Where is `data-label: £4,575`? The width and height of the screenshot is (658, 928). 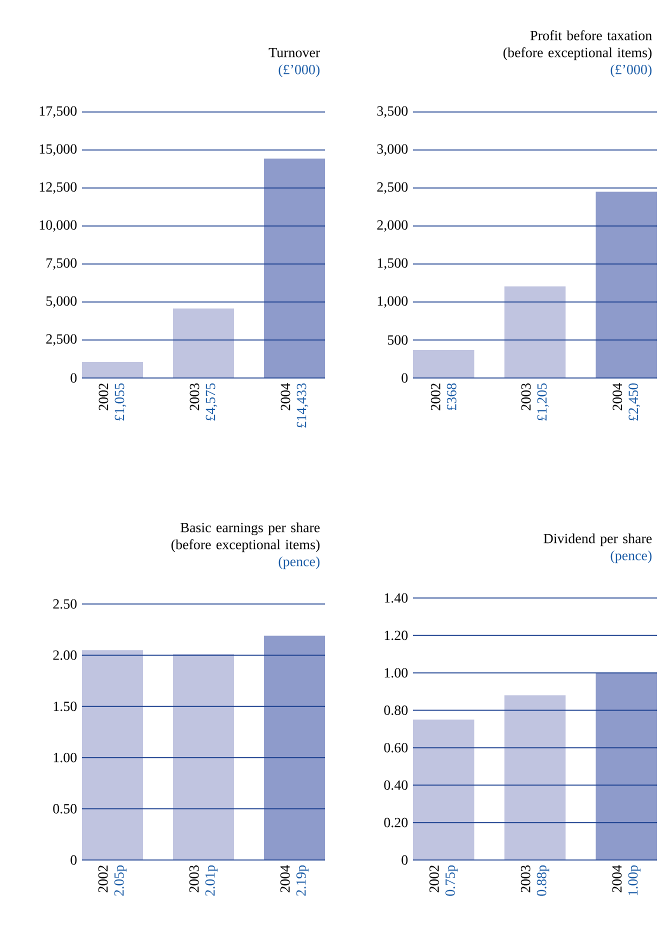 data-label: £4,575 is located at coordinates (212, 402).